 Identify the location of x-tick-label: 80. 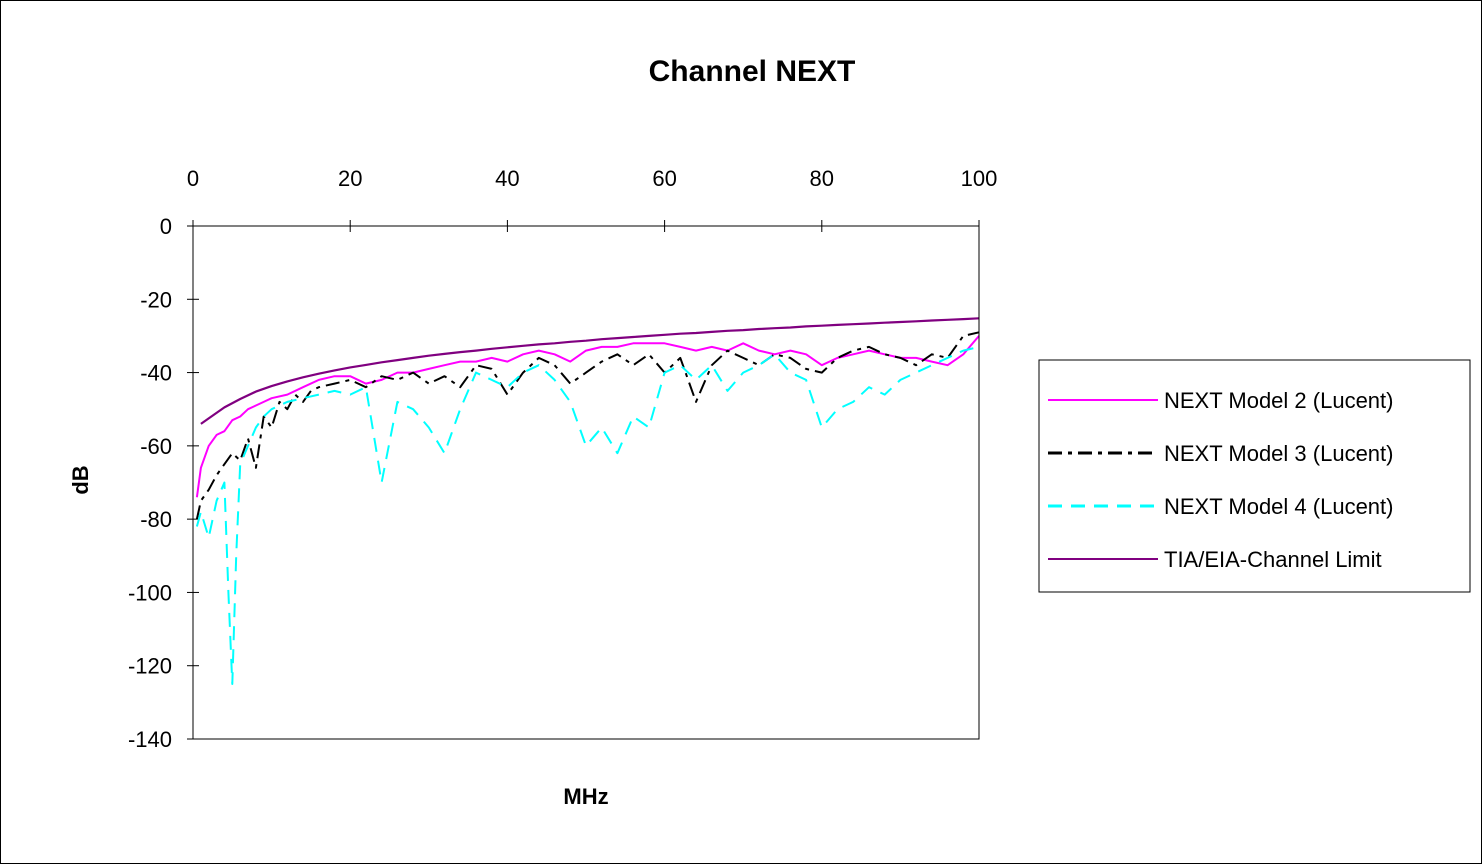
(822, 178).